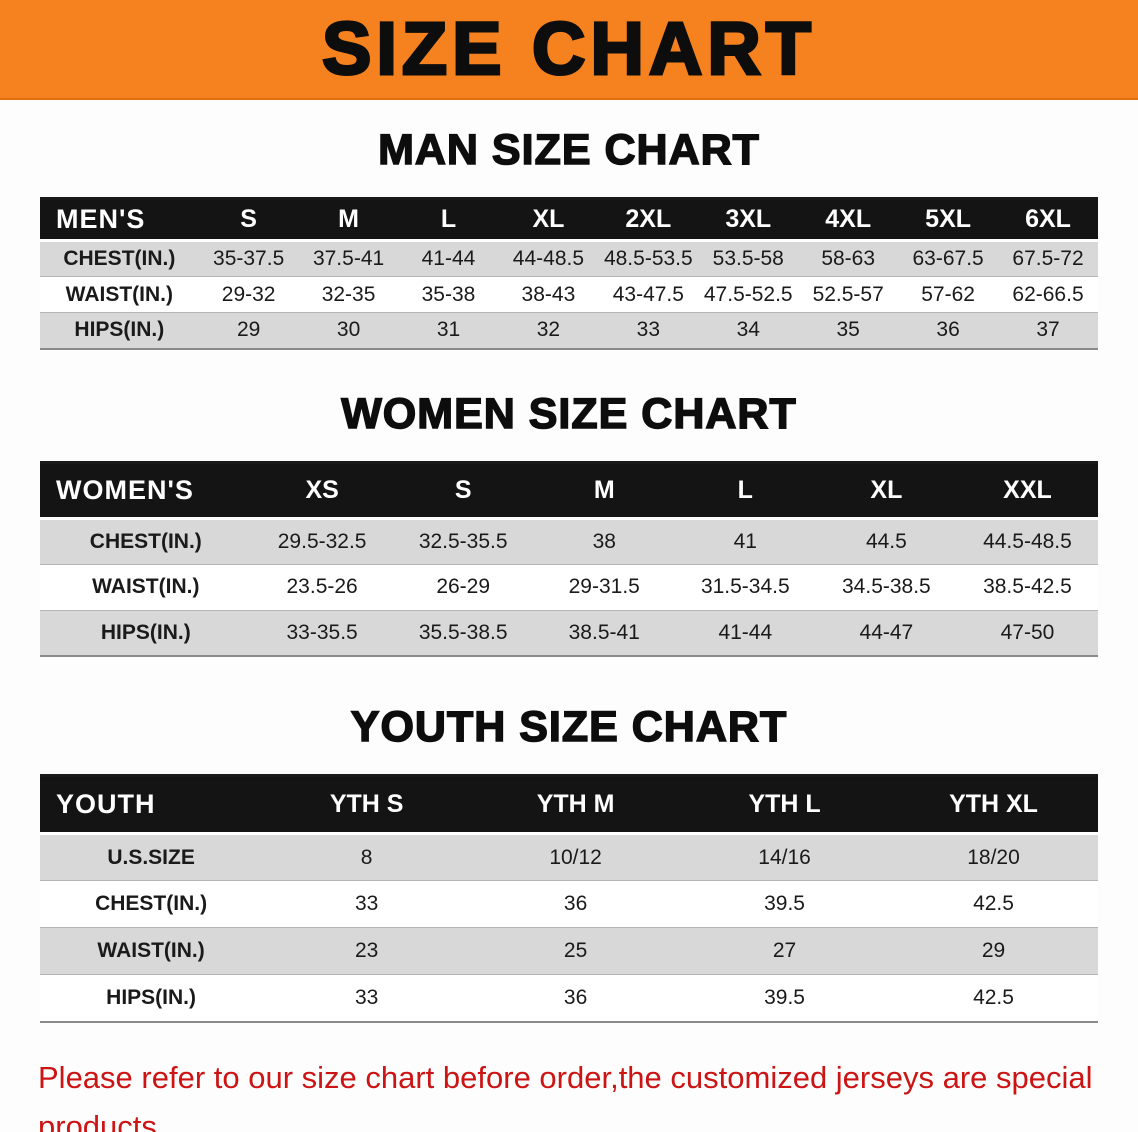 Image resolution: width=1138 pixels, height=1132 pixels. Describe the element at coordinates (745, 587) in the screenshot. I see `size-value: 31.5-34.5` at that location.